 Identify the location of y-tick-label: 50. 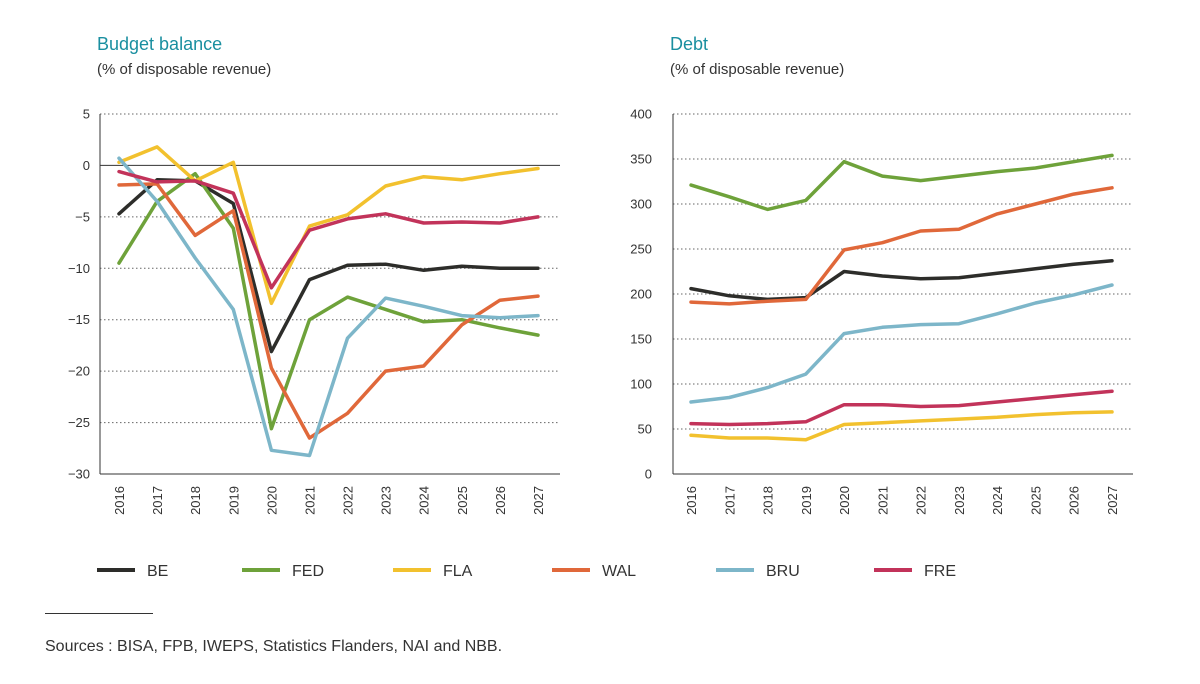
(645, 429).